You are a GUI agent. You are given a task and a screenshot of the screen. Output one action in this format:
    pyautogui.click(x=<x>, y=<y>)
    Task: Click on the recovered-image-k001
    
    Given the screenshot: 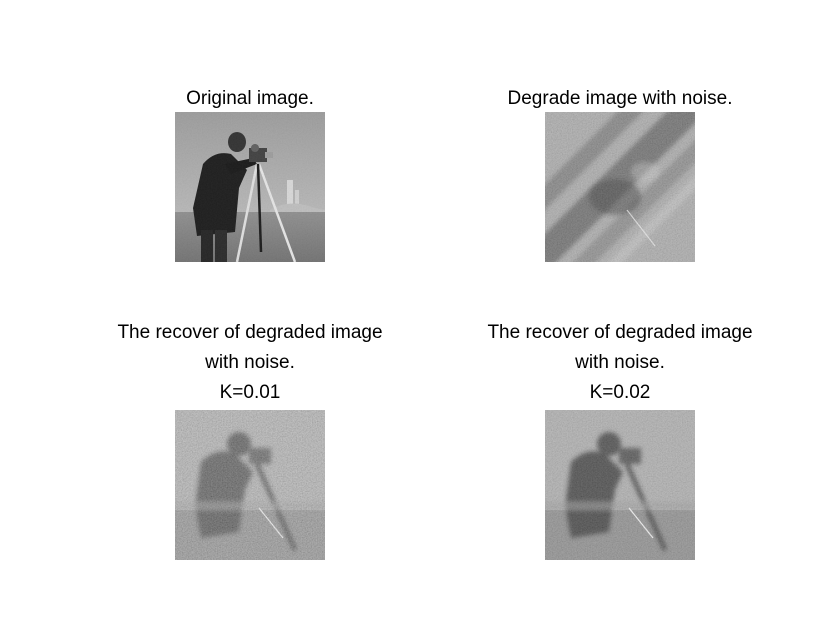 What is the action you would take?
    pyautogui.click(x=250, y=485)
    